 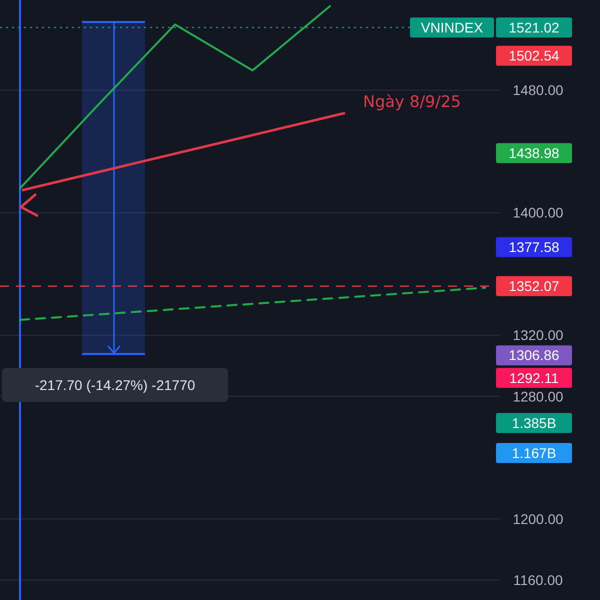 What do you see at coordinates (534, 422) in the screenshot?
I see `text: 1.385B` at bounding box center [534, 422].